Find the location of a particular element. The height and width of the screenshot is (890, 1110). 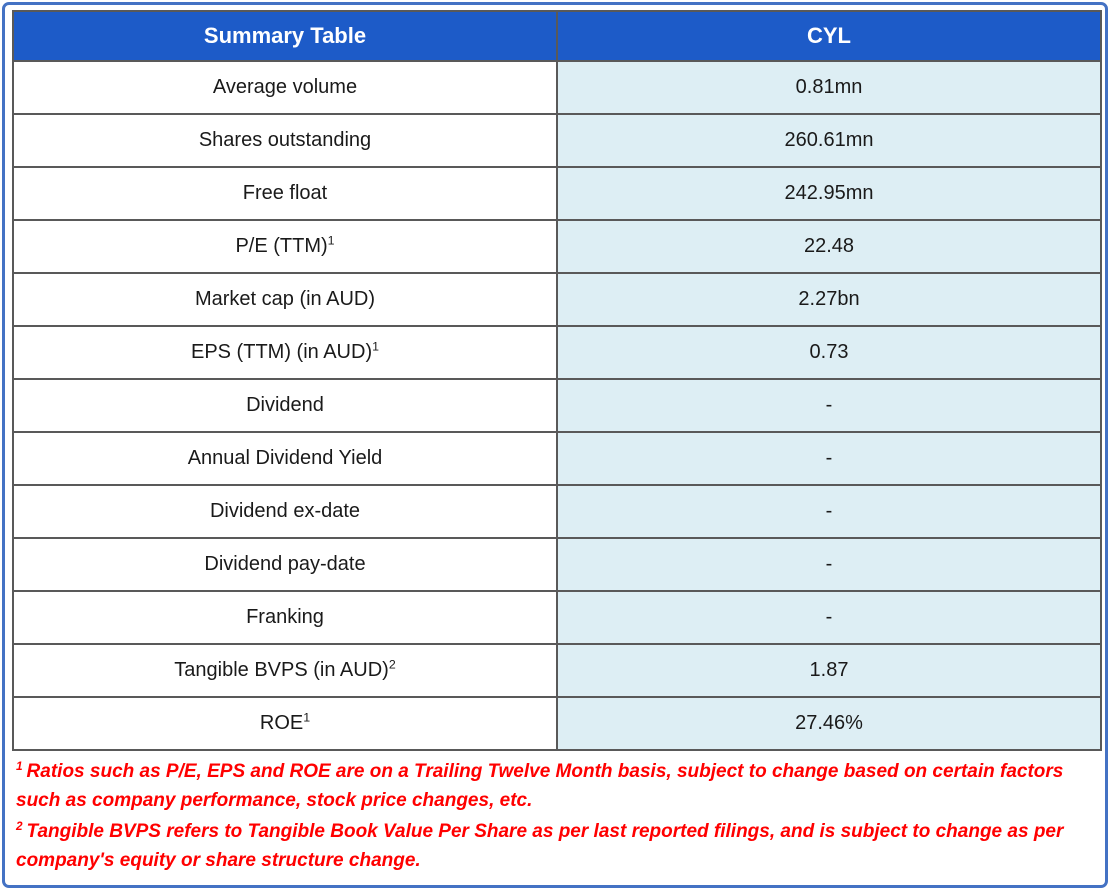

header-row: Summary Table CYL is located at coordinates (557, 36).